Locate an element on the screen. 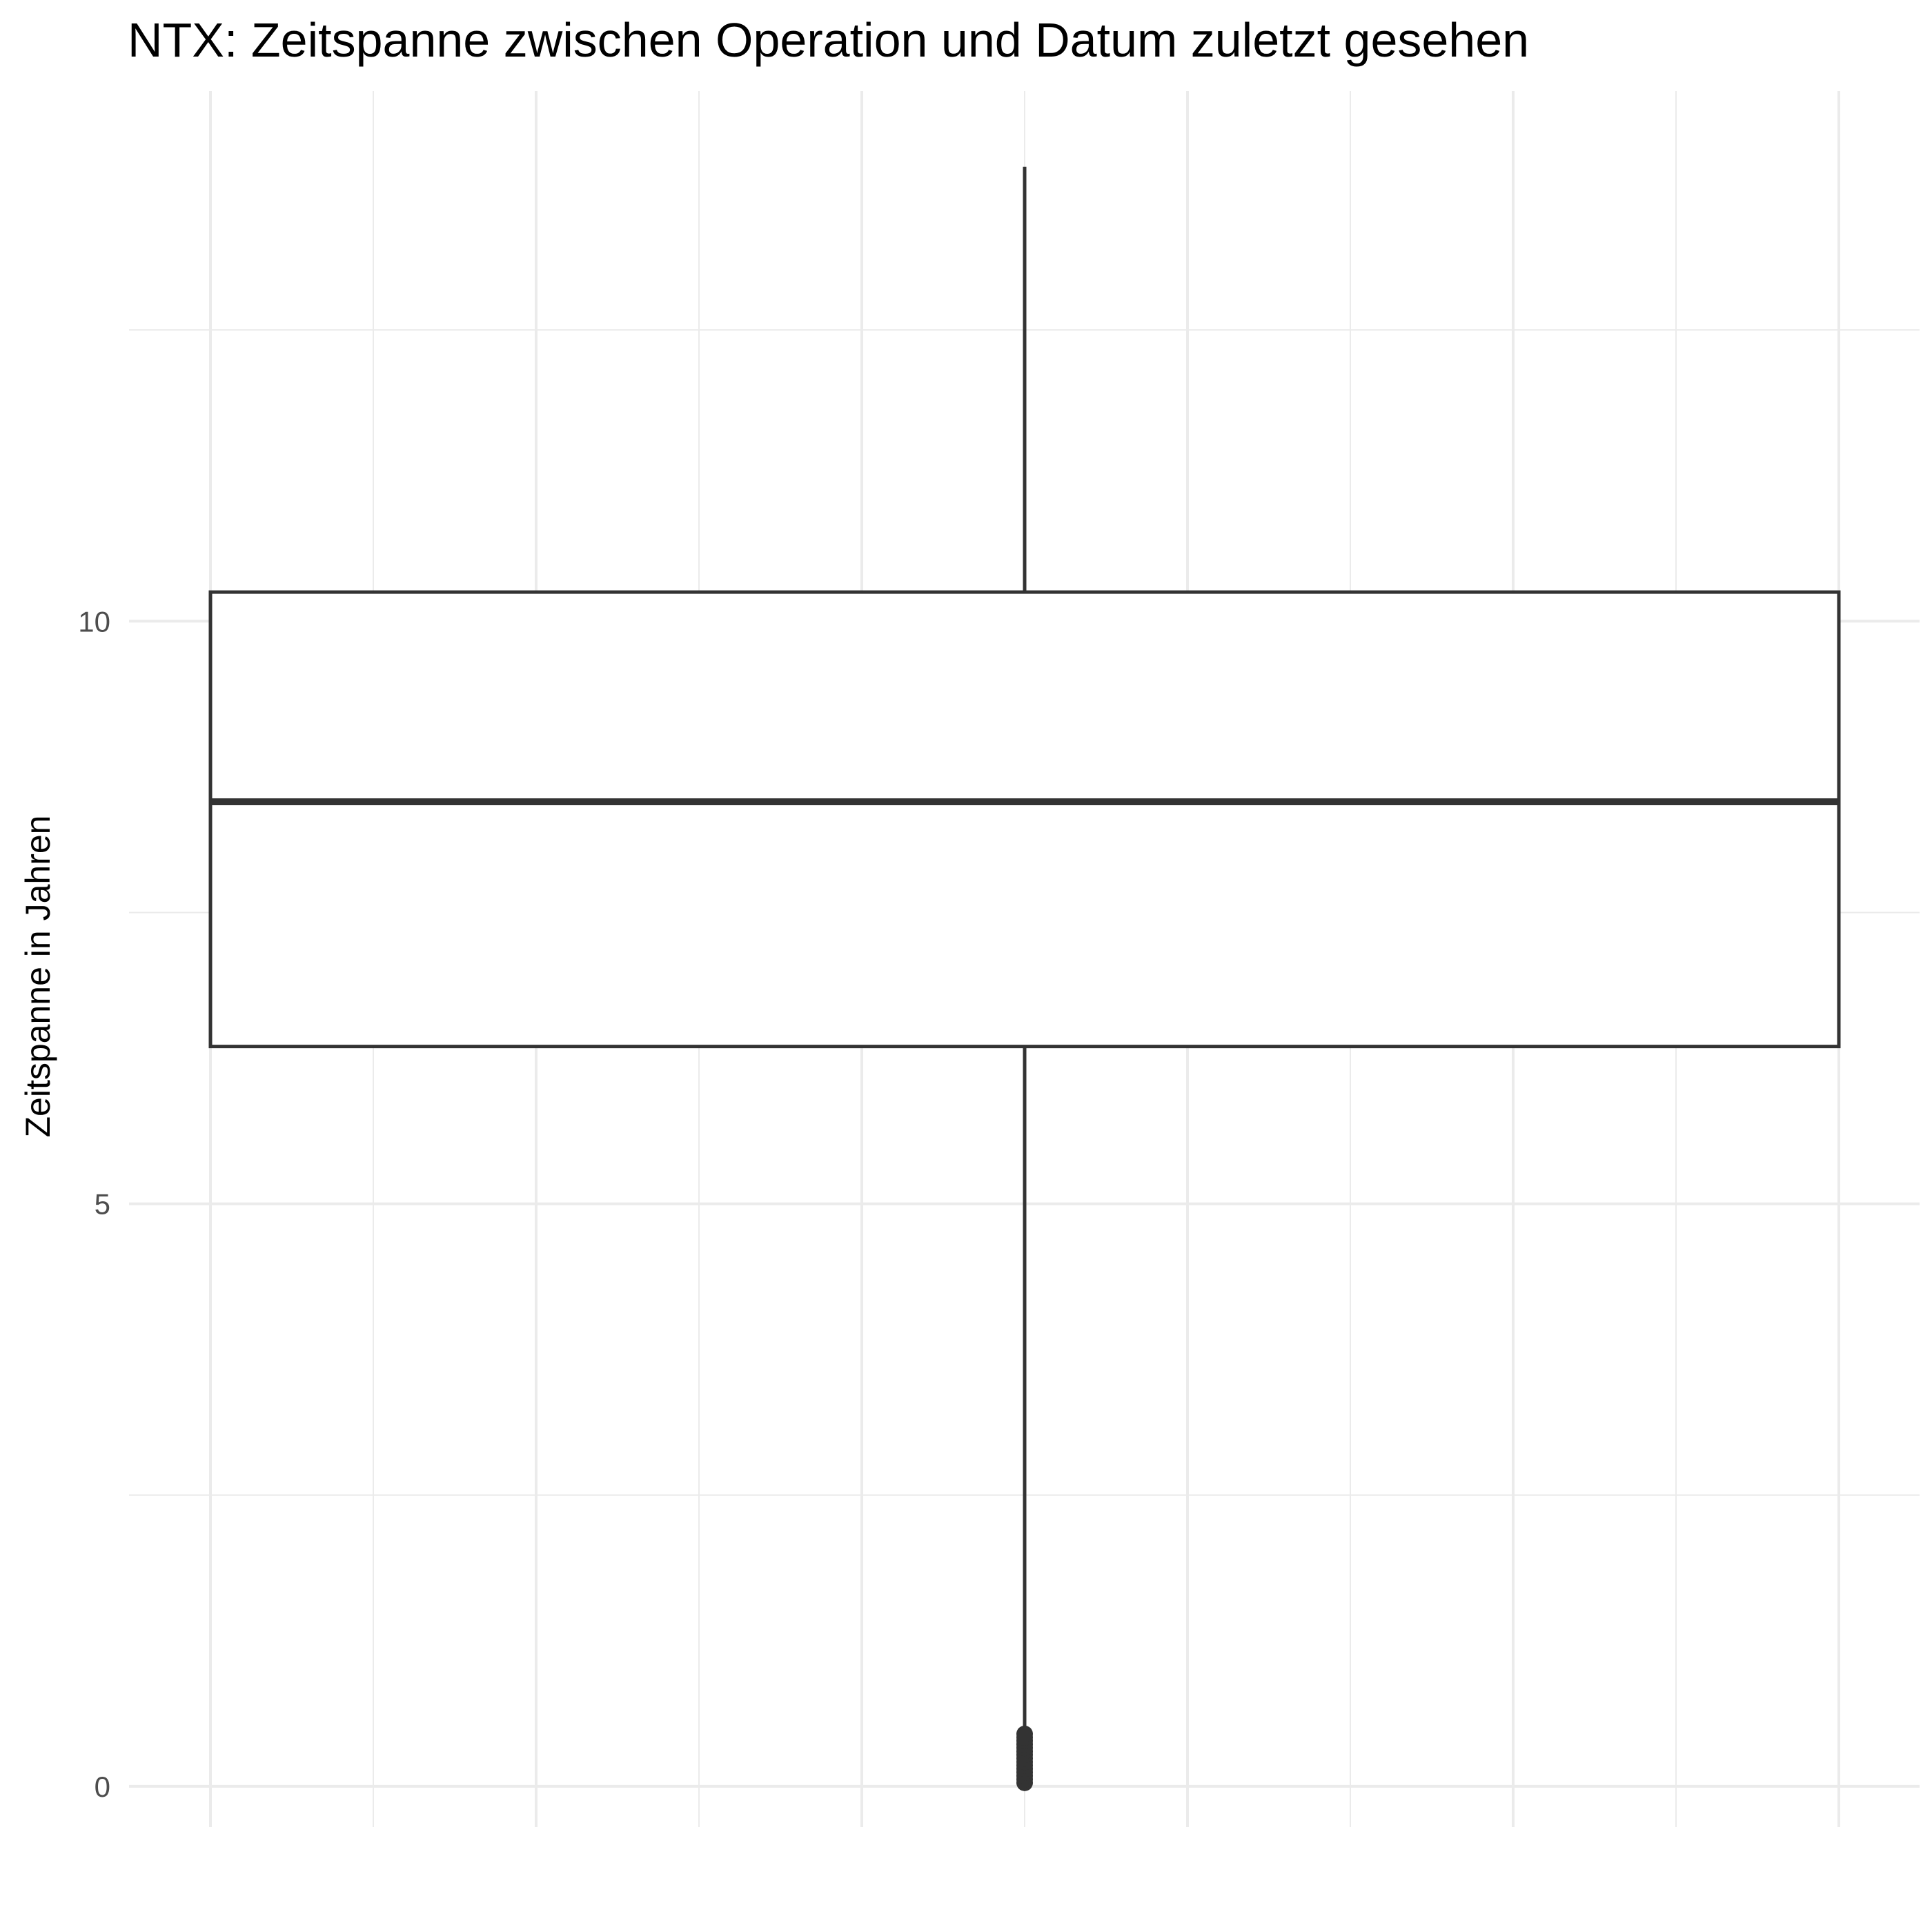 The width and height of the screenshot is (1932, 1932). y-tick-label: 5 is located at coordinates (102, 1204).